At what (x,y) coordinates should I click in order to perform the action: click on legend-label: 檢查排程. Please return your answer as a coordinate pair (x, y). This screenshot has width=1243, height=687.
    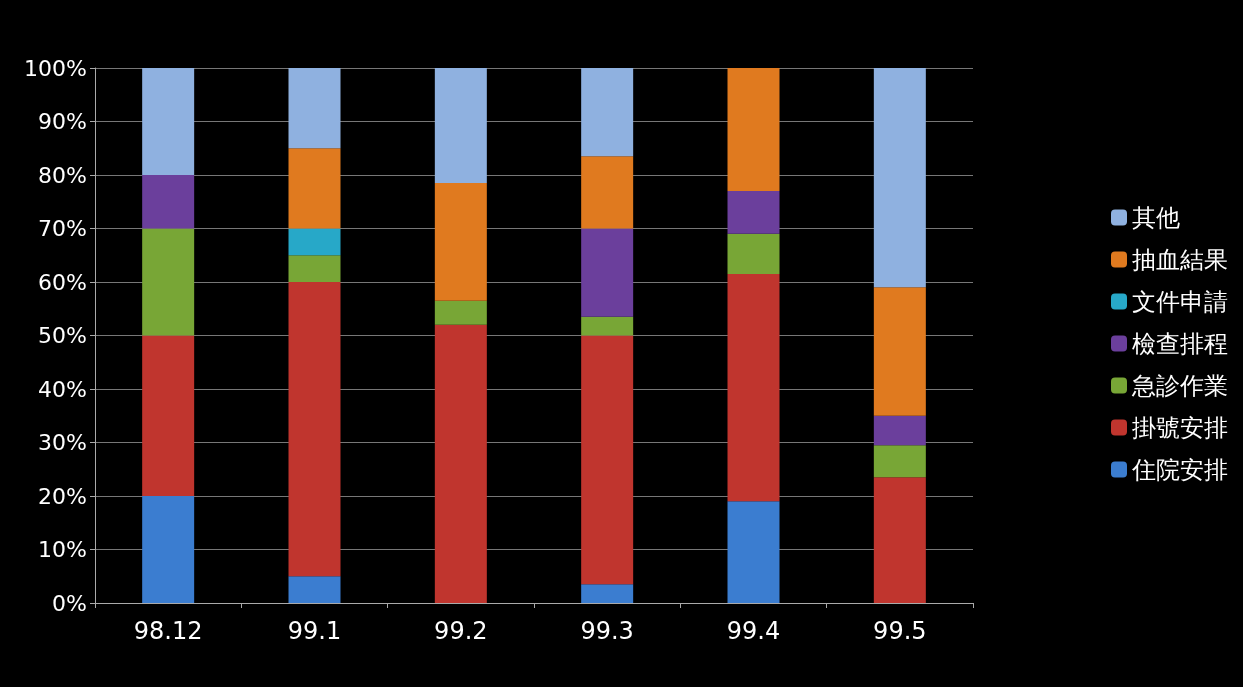
    Looking at the image, I should click on (1180, 343).